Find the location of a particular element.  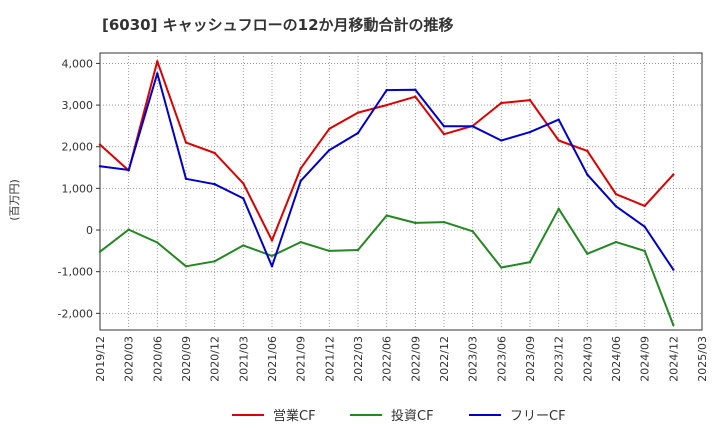

x-tick-label: 2020/03 is located at coordinates (129, 359).